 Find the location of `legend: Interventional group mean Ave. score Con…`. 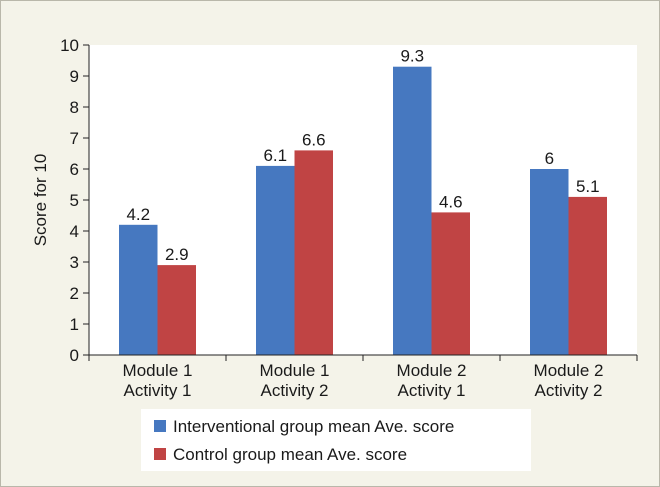

legend: Interventional group mean Ave. score Con… is located at coordinates (336, 440).